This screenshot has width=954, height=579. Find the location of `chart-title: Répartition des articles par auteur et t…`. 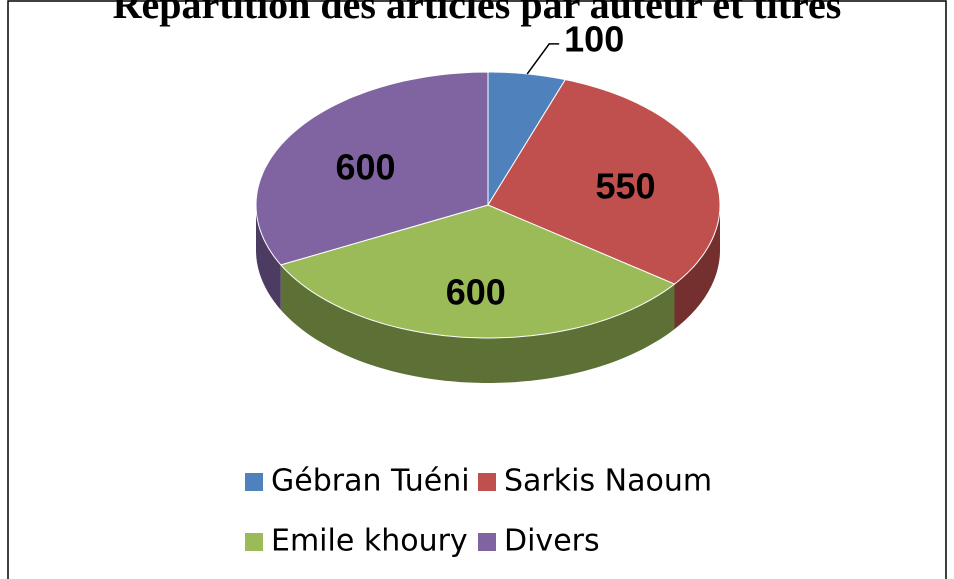

chart-title: Répartition des articles par auteur et t… is located at coordinates (477, 13).